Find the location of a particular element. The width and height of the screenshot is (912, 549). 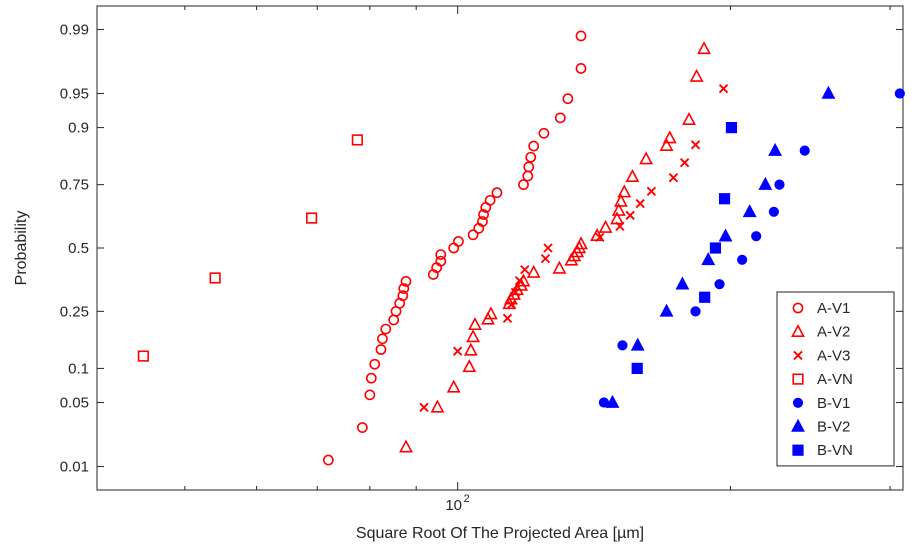

y-tick-label: 0.05 is located at coordinates (74, 403).